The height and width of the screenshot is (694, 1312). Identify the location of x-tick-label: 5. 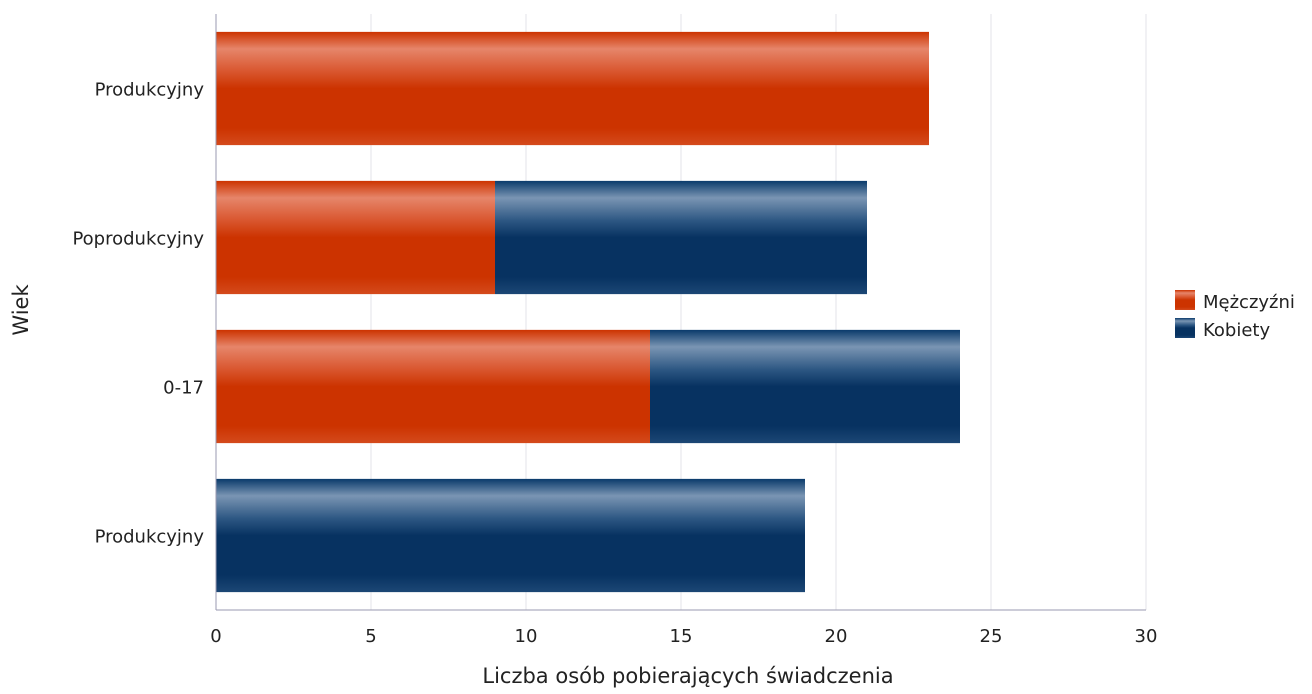
(370, 636).